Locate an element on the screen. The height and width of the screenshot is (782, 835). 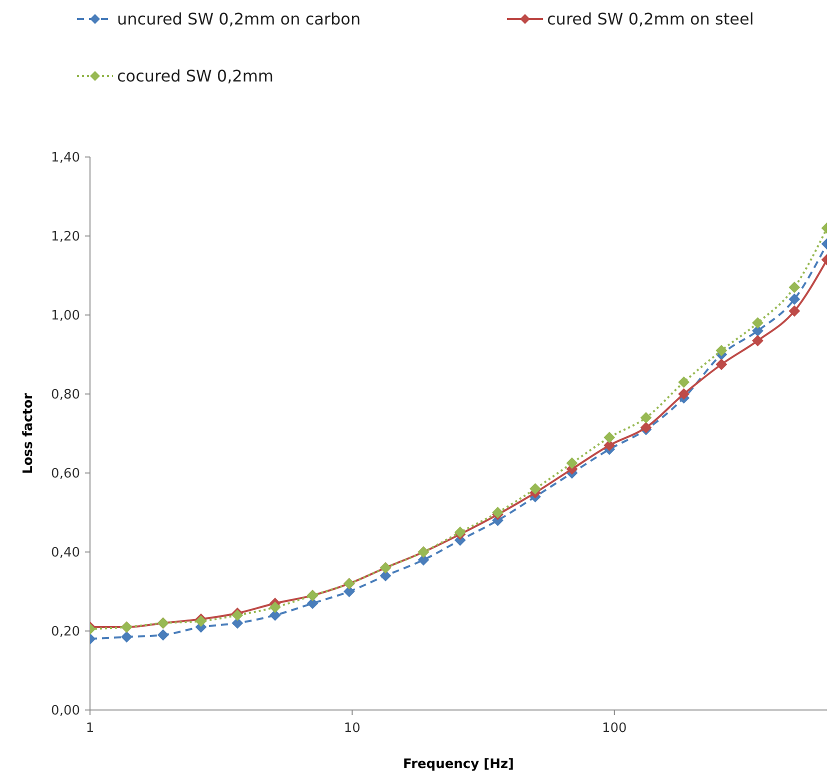
y-tick-label: 1,40 is located at coordinates (65, 158).